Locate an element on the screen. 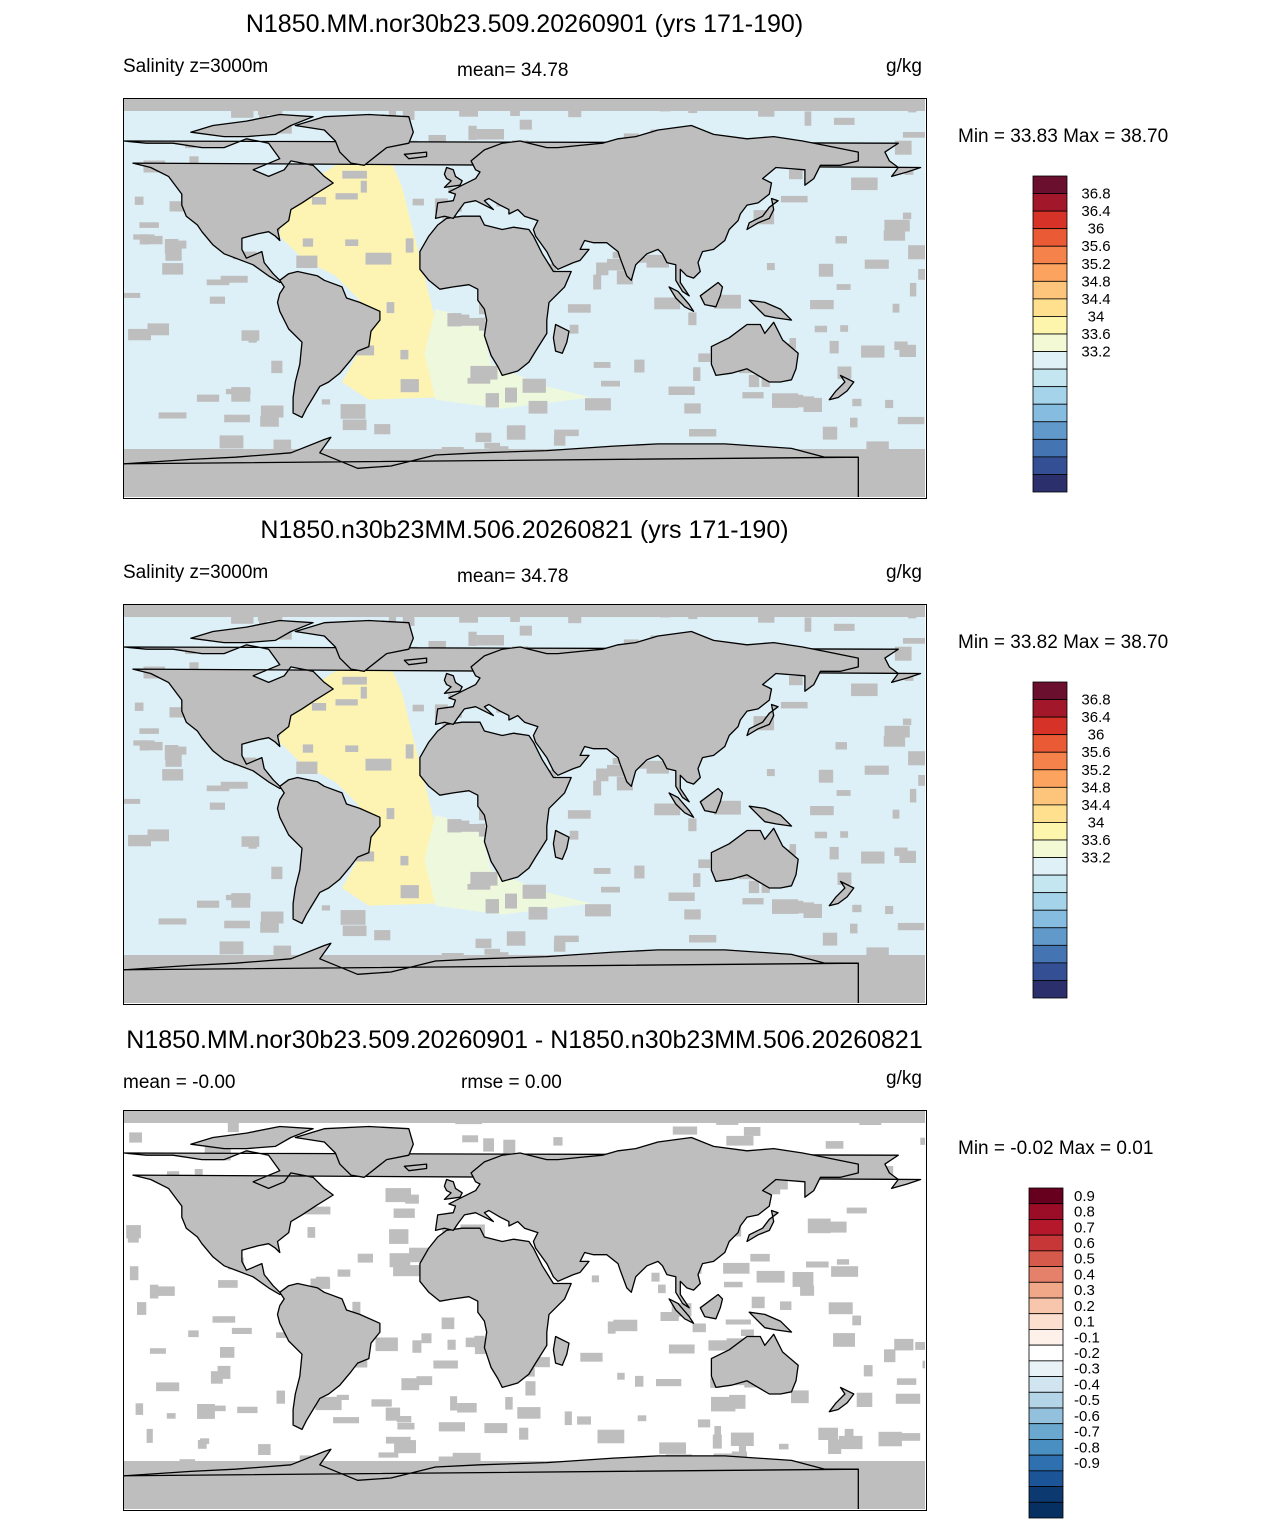 The height and width of the screenshot is (1527, 1285). colorbar-label: 0.8 is located at coordinates (1084, 1212).